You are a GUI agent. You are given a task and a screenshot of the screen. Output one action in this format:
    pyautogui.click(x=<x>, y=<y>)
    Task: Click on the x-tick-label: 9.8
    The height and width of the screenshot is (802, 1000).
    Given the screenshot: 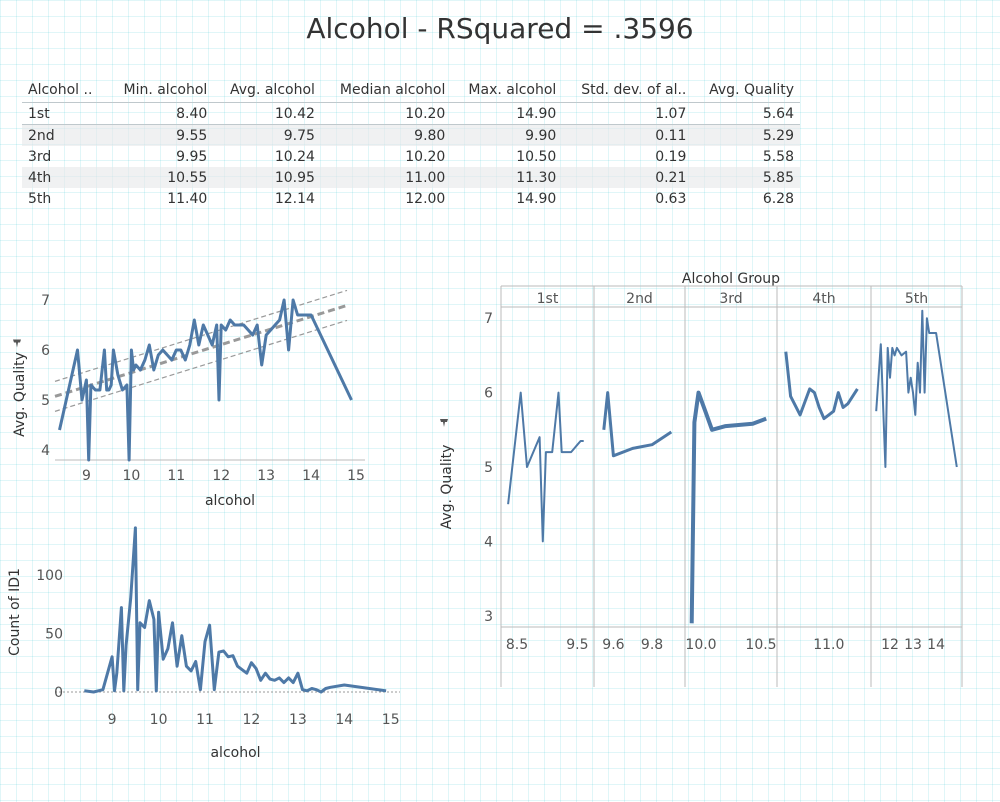 What is the action you would take?
    pyautogui.click(x=652, y=645)
    